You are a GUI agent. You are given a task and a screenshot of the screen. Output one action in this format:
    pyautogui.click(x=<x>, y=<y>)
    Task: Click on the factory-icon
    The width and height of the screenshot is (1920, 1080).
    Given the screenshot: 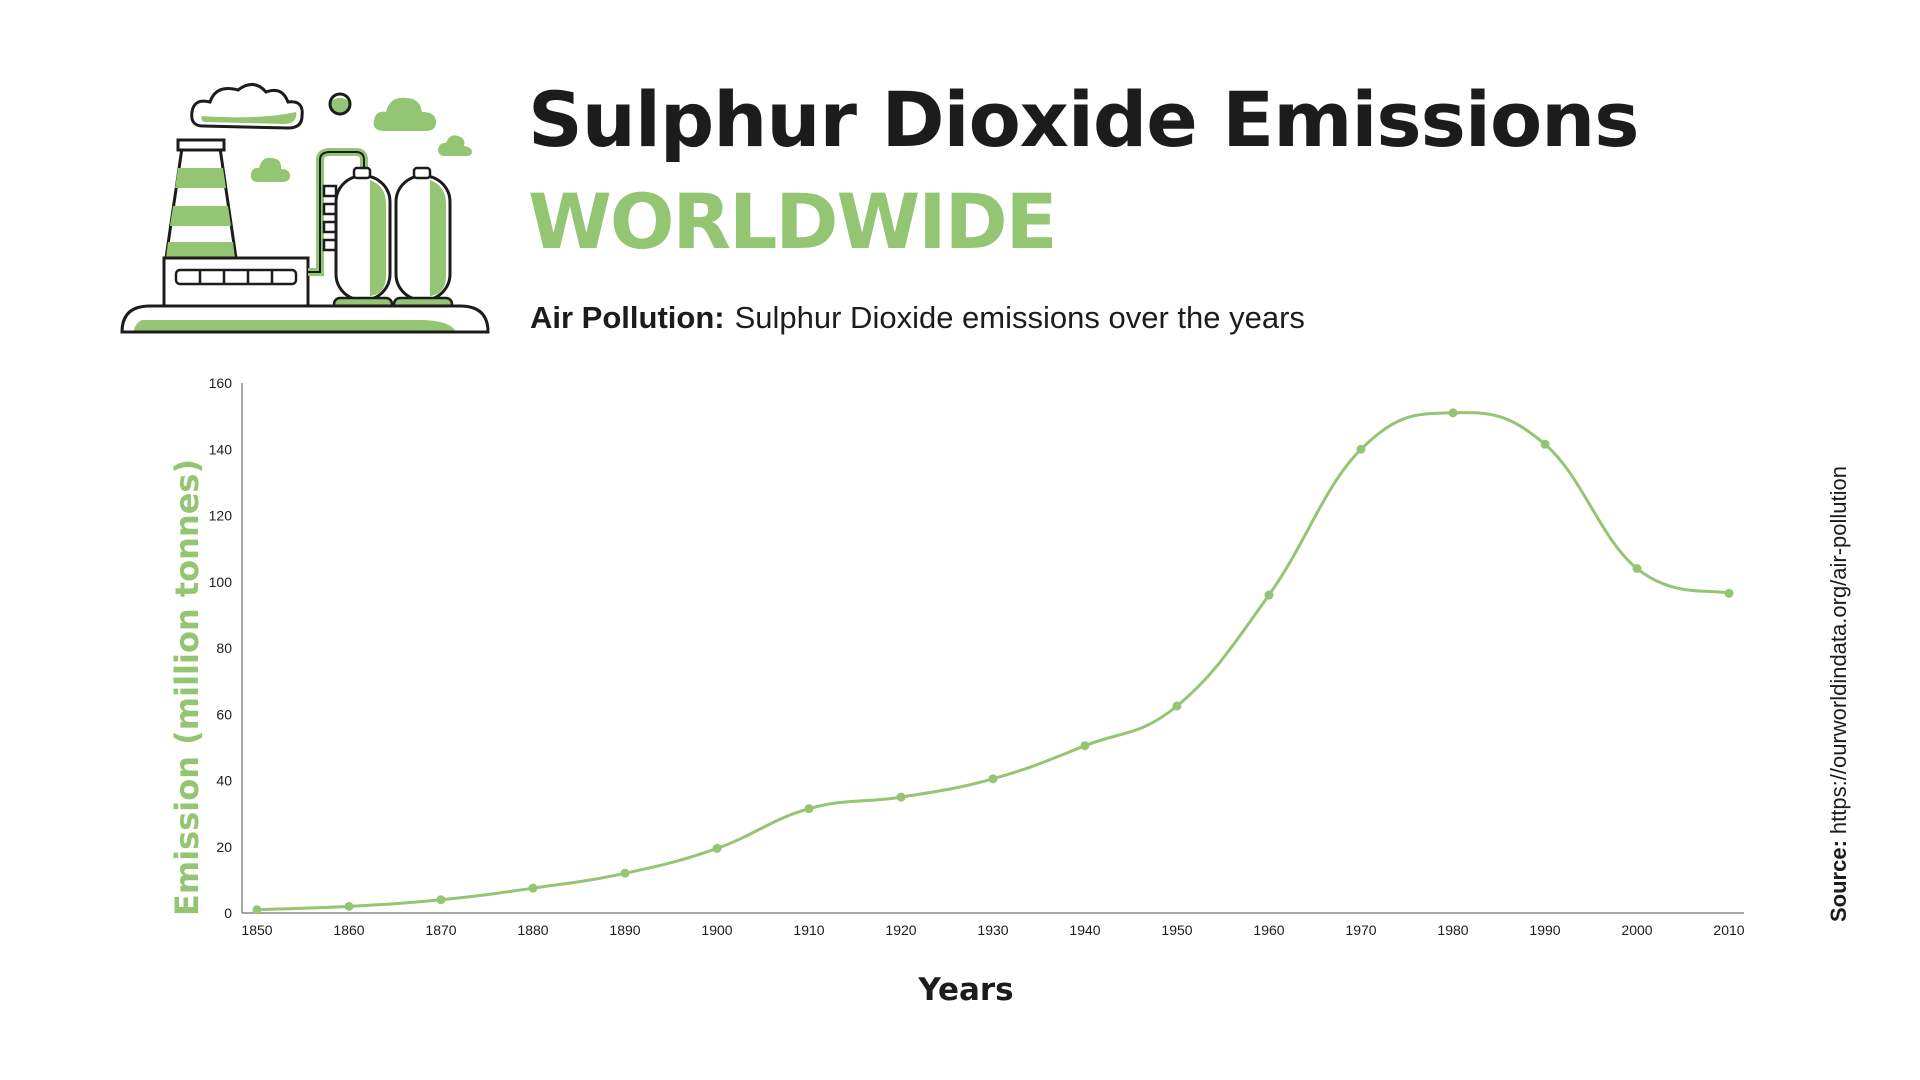 What is the action you would take?
    pyautogui.click(x=305, y=208)
    